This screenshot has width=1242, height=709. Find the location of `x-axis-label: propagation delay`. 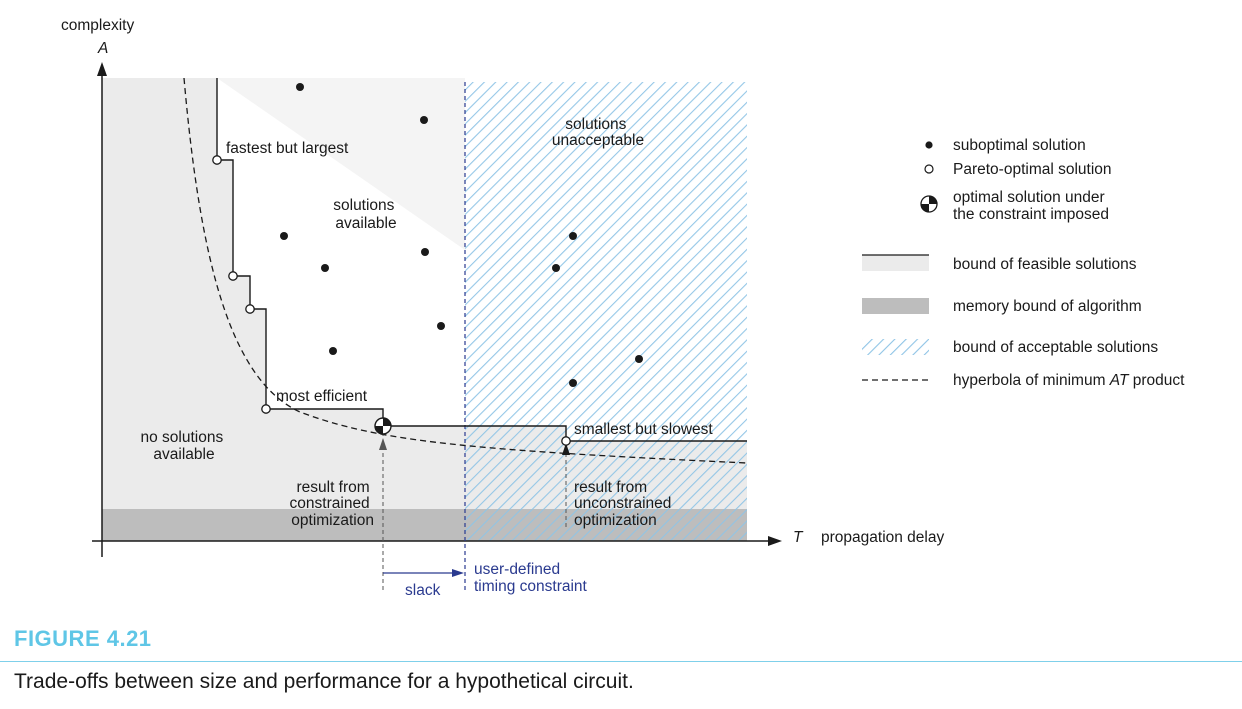

x-axis-label: propagation delay is located at coordinates (882, 537).